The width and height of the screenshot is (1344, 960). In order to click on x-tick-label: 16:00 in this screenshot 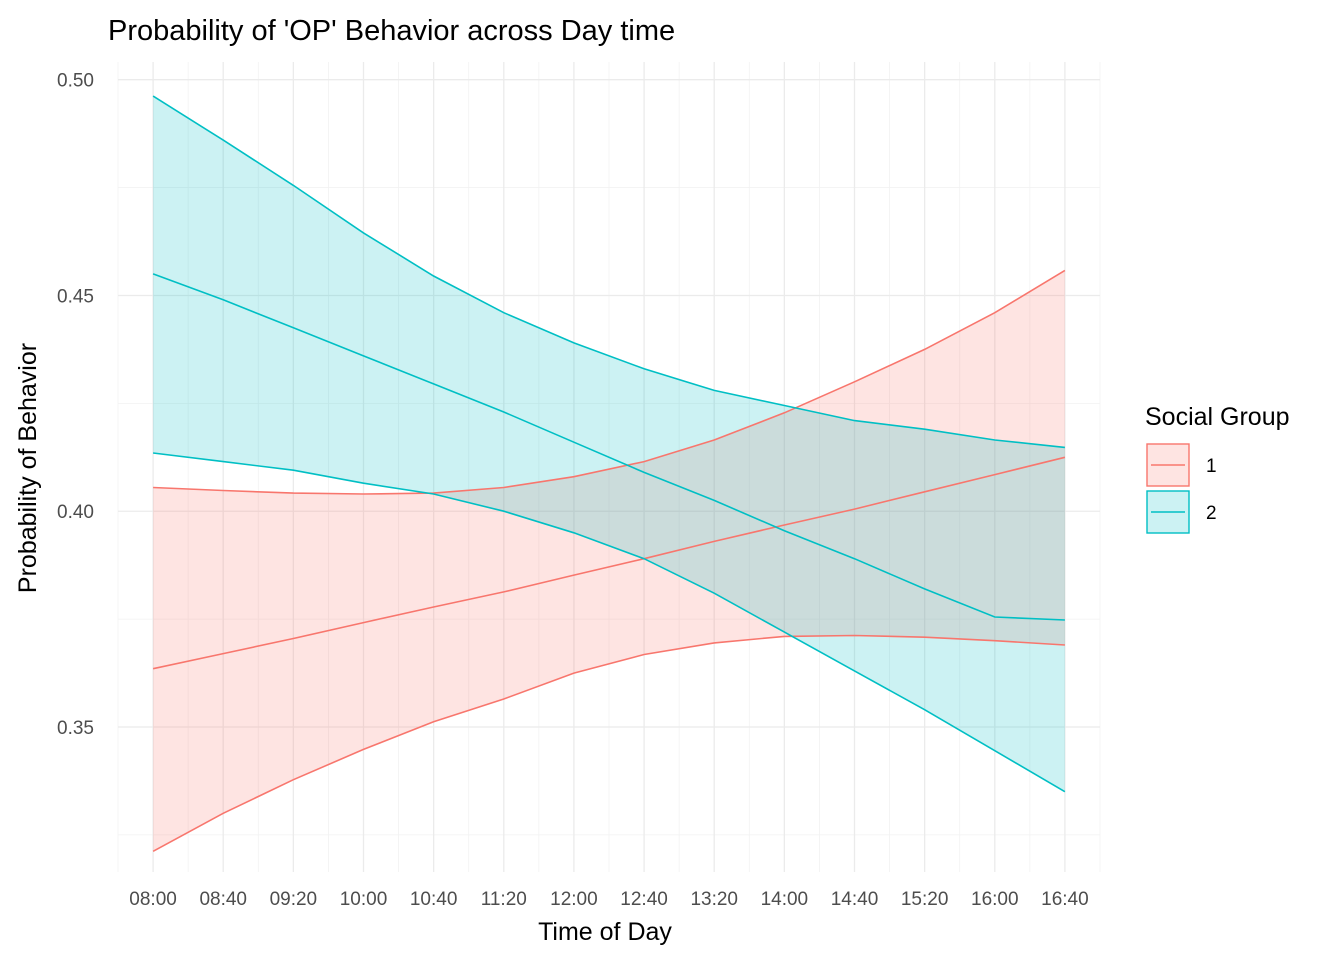, I will do `click(995, 899)`.